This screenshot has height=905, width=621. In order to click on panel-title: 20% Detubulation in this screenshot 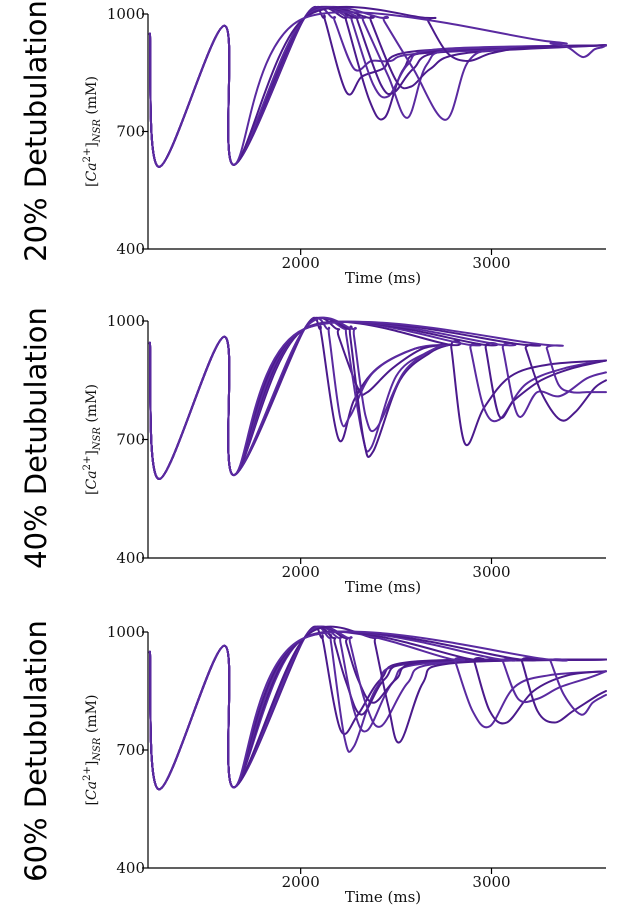, I will do `click(36, 131)`.